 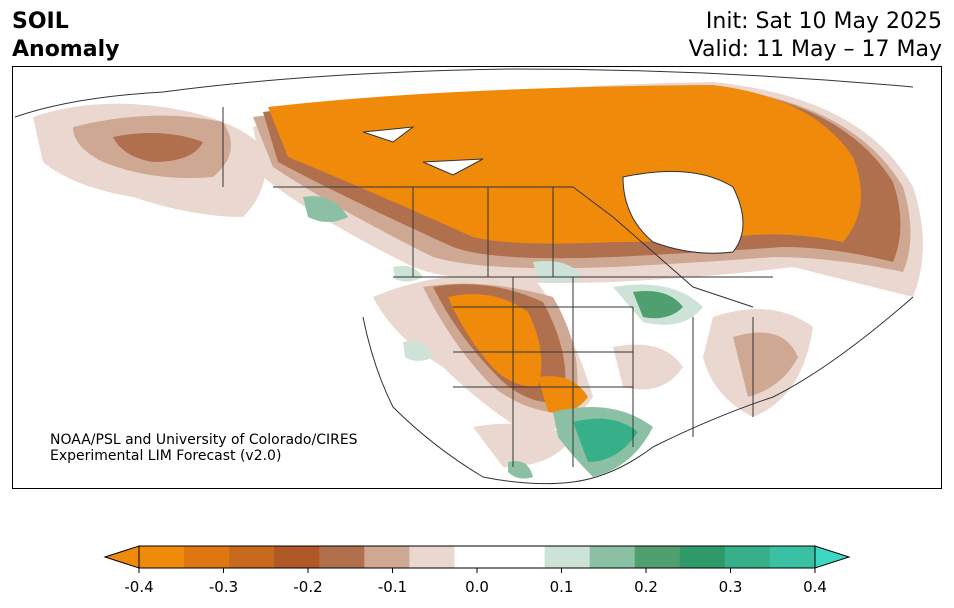 What do you see at coordinates (40, 21) in the screenshot?
I see `title-line-1: SOIL` at bounding box center [40, 21].